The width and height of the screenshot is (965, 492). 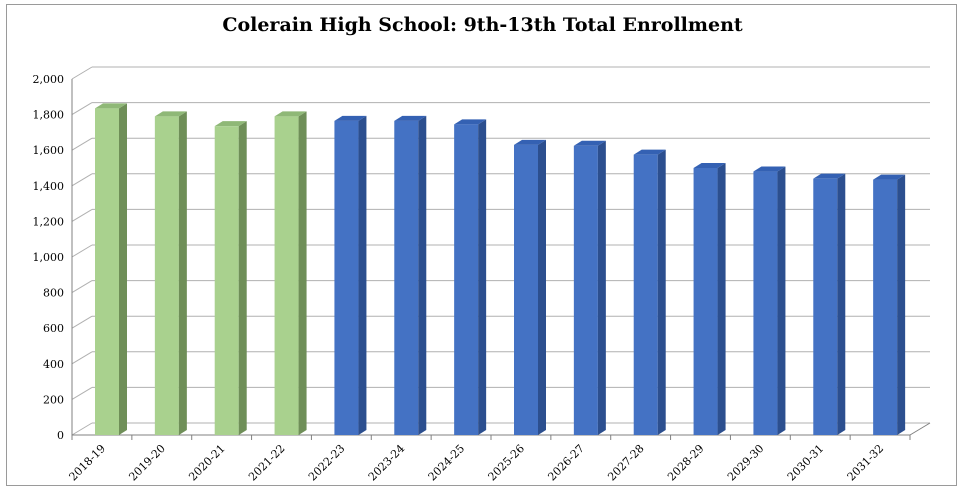 What do you see at coordinates (49, 221) in the screenshot?
I see `y-tick-label-6: 1,200` at bounding box center [49, 221].